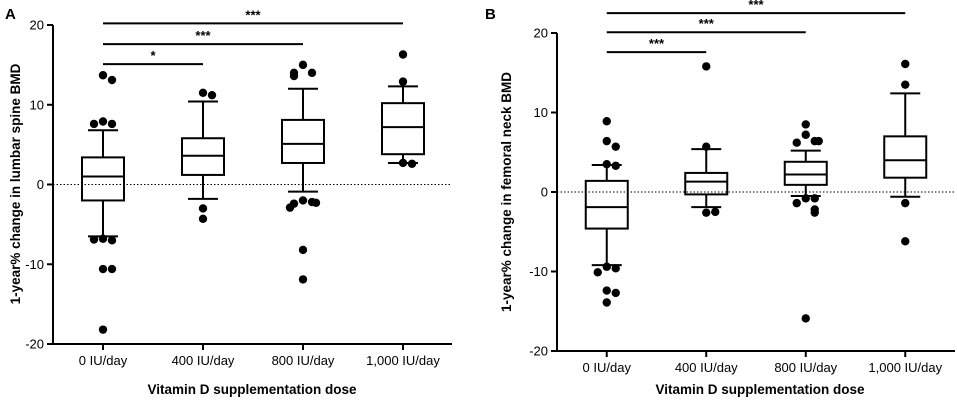 This screenshot has height=402, width=957. Describe the element at coordinates (40, 184) in the screenshot. I see `y-tick-label: 0` at that location.